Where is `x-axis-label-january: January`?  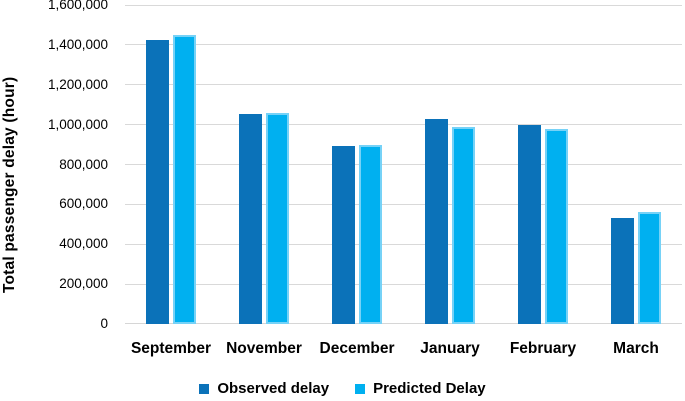
x-axis-label-january: January is located at coordinates (450, 348).